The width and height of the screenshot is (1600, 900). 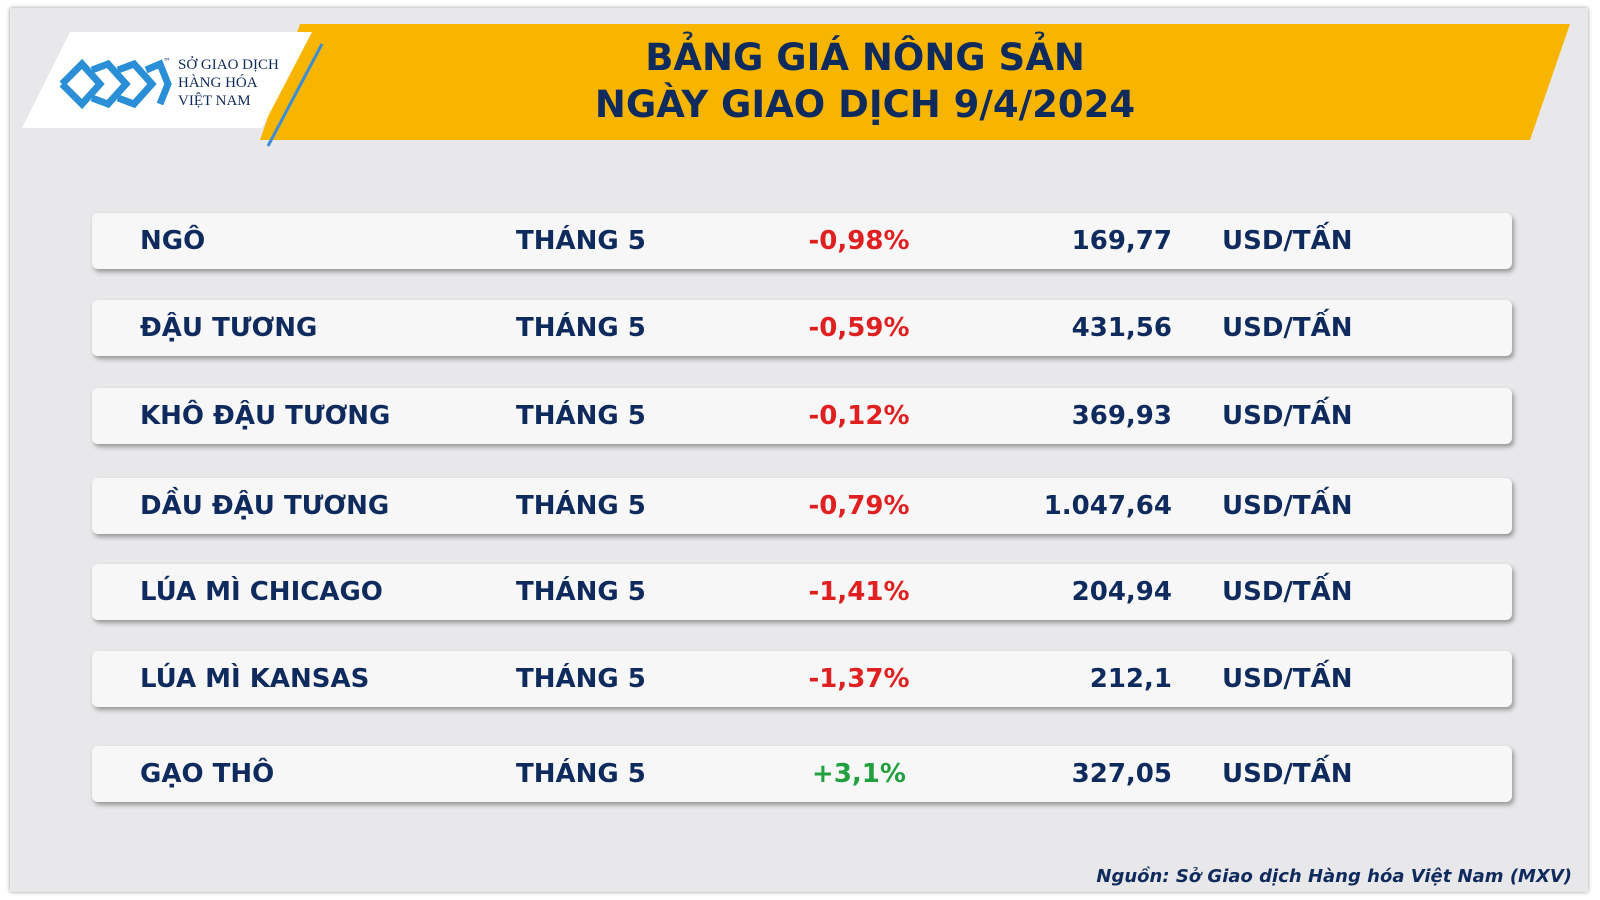 I want to click on logo-text: VIỆT NAM, so click(x=214, y=101).